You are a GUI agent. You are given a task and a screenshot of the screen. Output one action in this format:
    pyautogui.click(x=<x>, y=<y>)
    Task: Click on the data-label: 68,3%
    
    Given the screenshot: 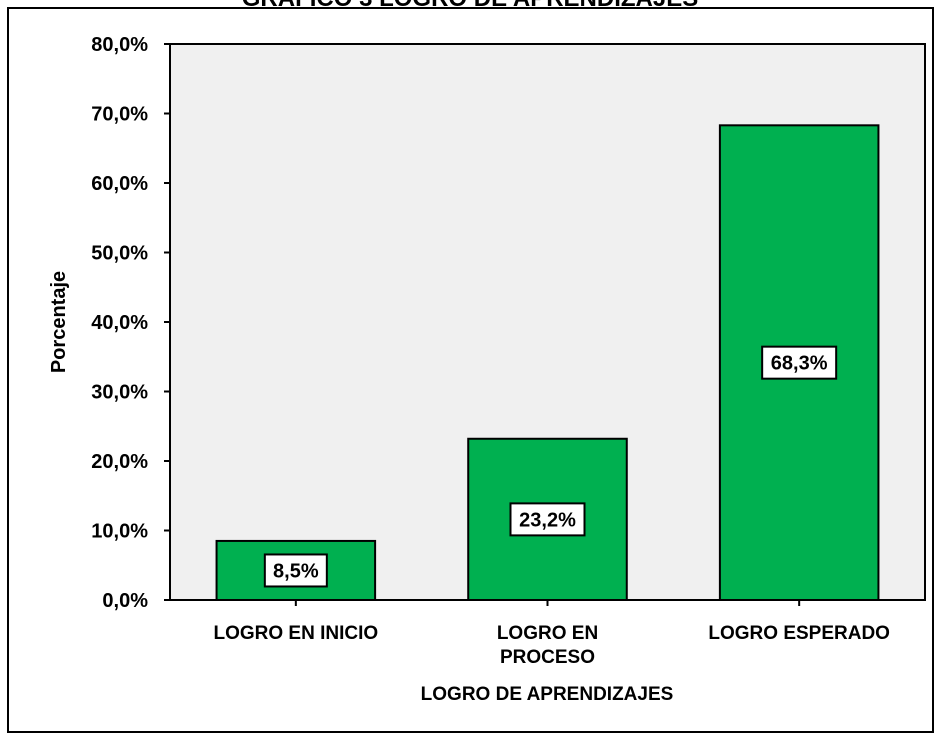 What is the action you would take?
    pyautogui.click(x=799, y=364)
    